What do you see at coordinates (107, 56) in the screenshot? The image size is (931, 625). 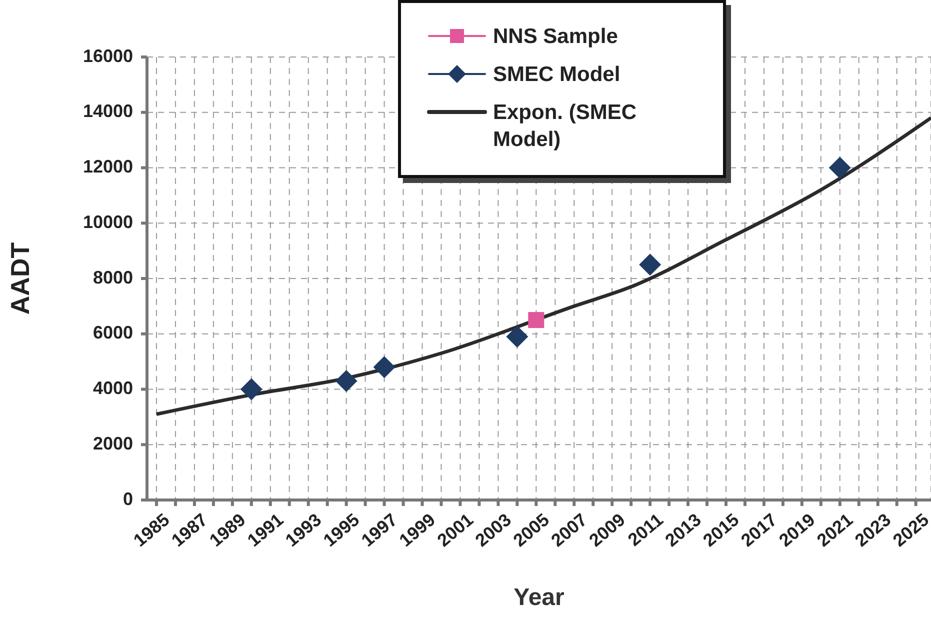 I see `y-tick-label: 16000` at bounding box center [107, 56].